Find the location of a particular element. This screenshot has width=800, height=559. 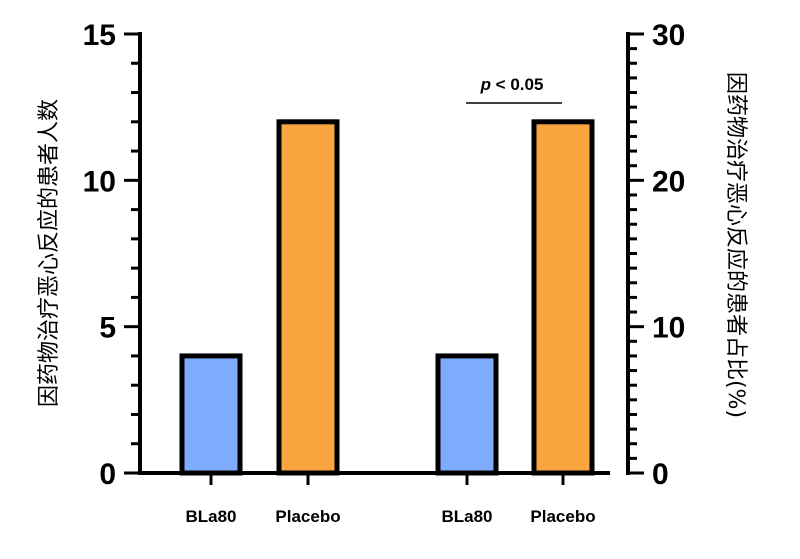

category-labels: BLa80 Placebo BLa80 Placebo is located at coordinates (390, 499).